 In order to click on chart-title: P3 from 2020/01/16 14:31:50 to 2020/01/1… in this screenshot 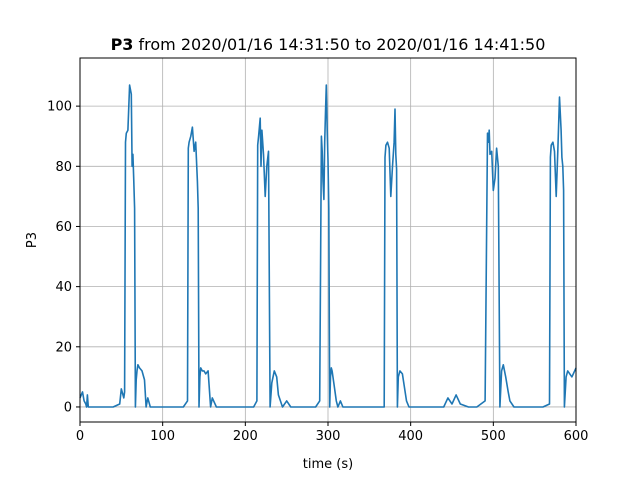, I will do `click(328, 44)`.